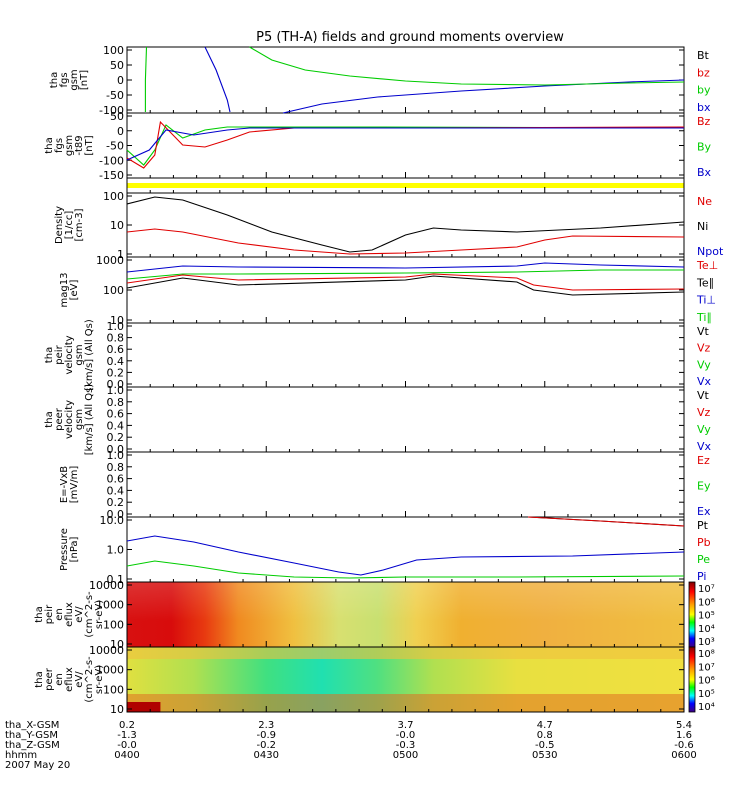 Image resolution: width=750 pixels, height=800 pixels. What do you see at coordinates (704, 317) in the screenshot?
I see `legend-entry: Ti∥` at bounding box center [704, 317].